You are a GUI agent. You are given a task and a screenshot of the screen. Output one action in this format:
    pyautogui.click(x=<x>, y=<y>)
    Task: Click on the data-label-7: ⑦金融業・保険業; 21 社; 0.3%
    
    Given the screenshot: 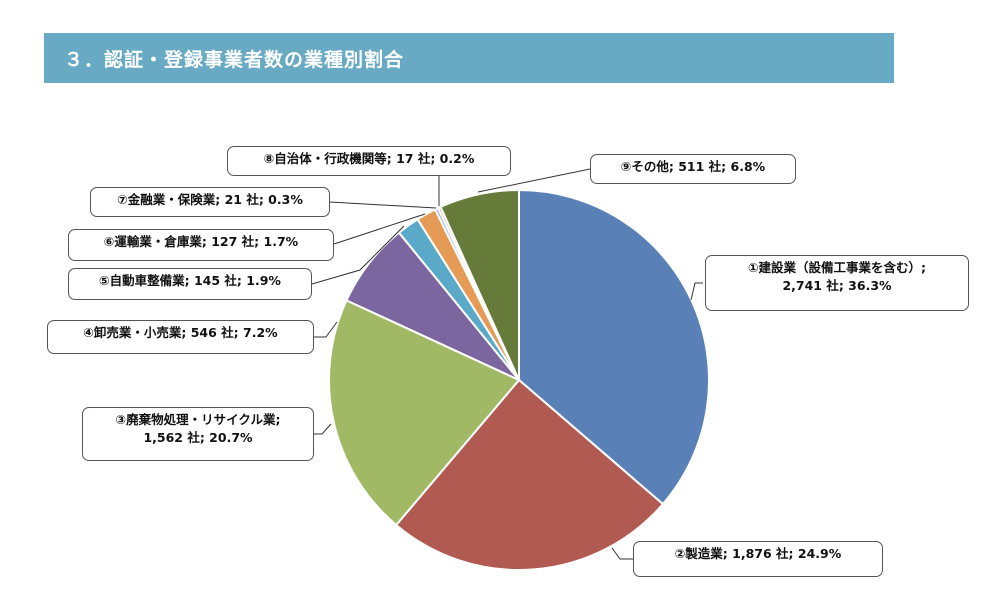 What is the action you would take?
    pyautogui.click(x=210, y=202)
    